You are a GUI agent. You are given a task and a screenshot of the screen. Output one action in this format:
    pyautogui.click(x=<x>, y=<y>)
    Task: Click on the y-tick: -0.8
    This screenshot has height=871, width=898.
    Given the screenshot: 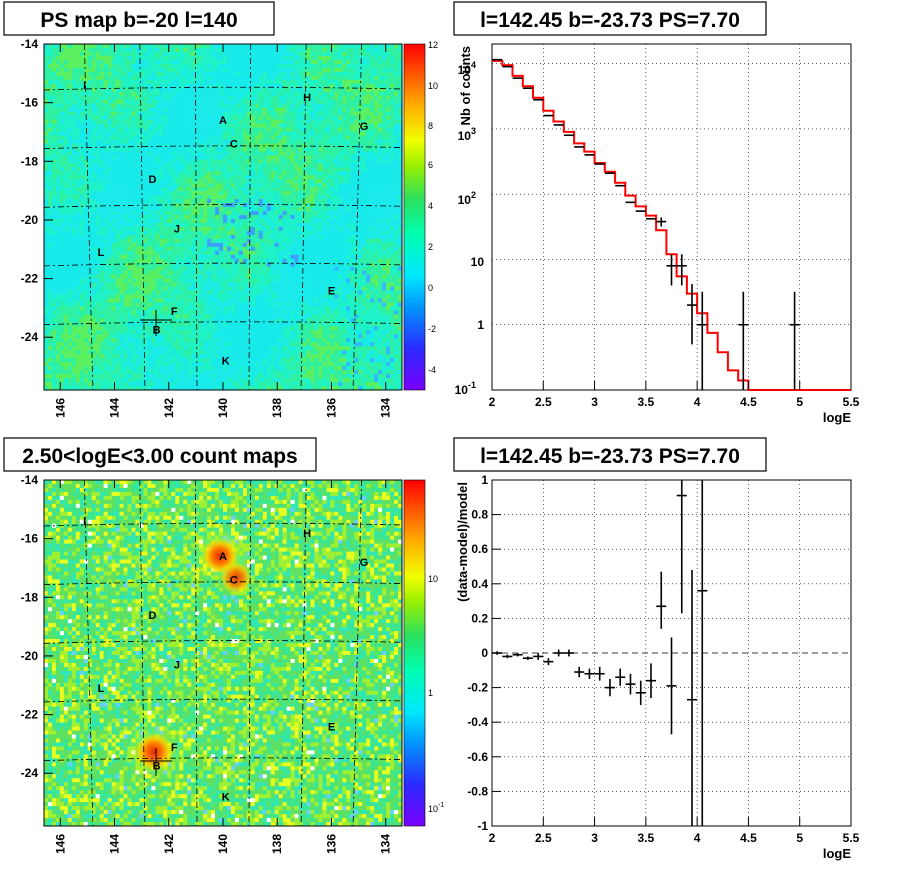 What is the action you would take?
    pyautogui.click(x=477, y=791)
    